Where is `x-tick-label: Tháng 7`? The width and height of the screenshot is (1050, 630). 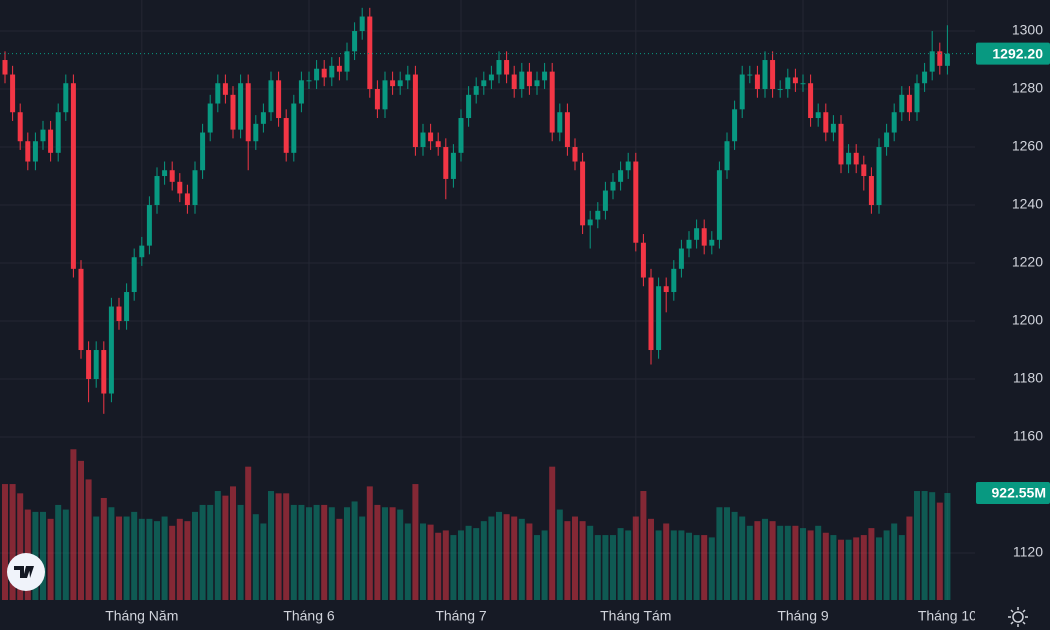 x-tick-label: Tháng 7 is located at coordinates (461, 616).